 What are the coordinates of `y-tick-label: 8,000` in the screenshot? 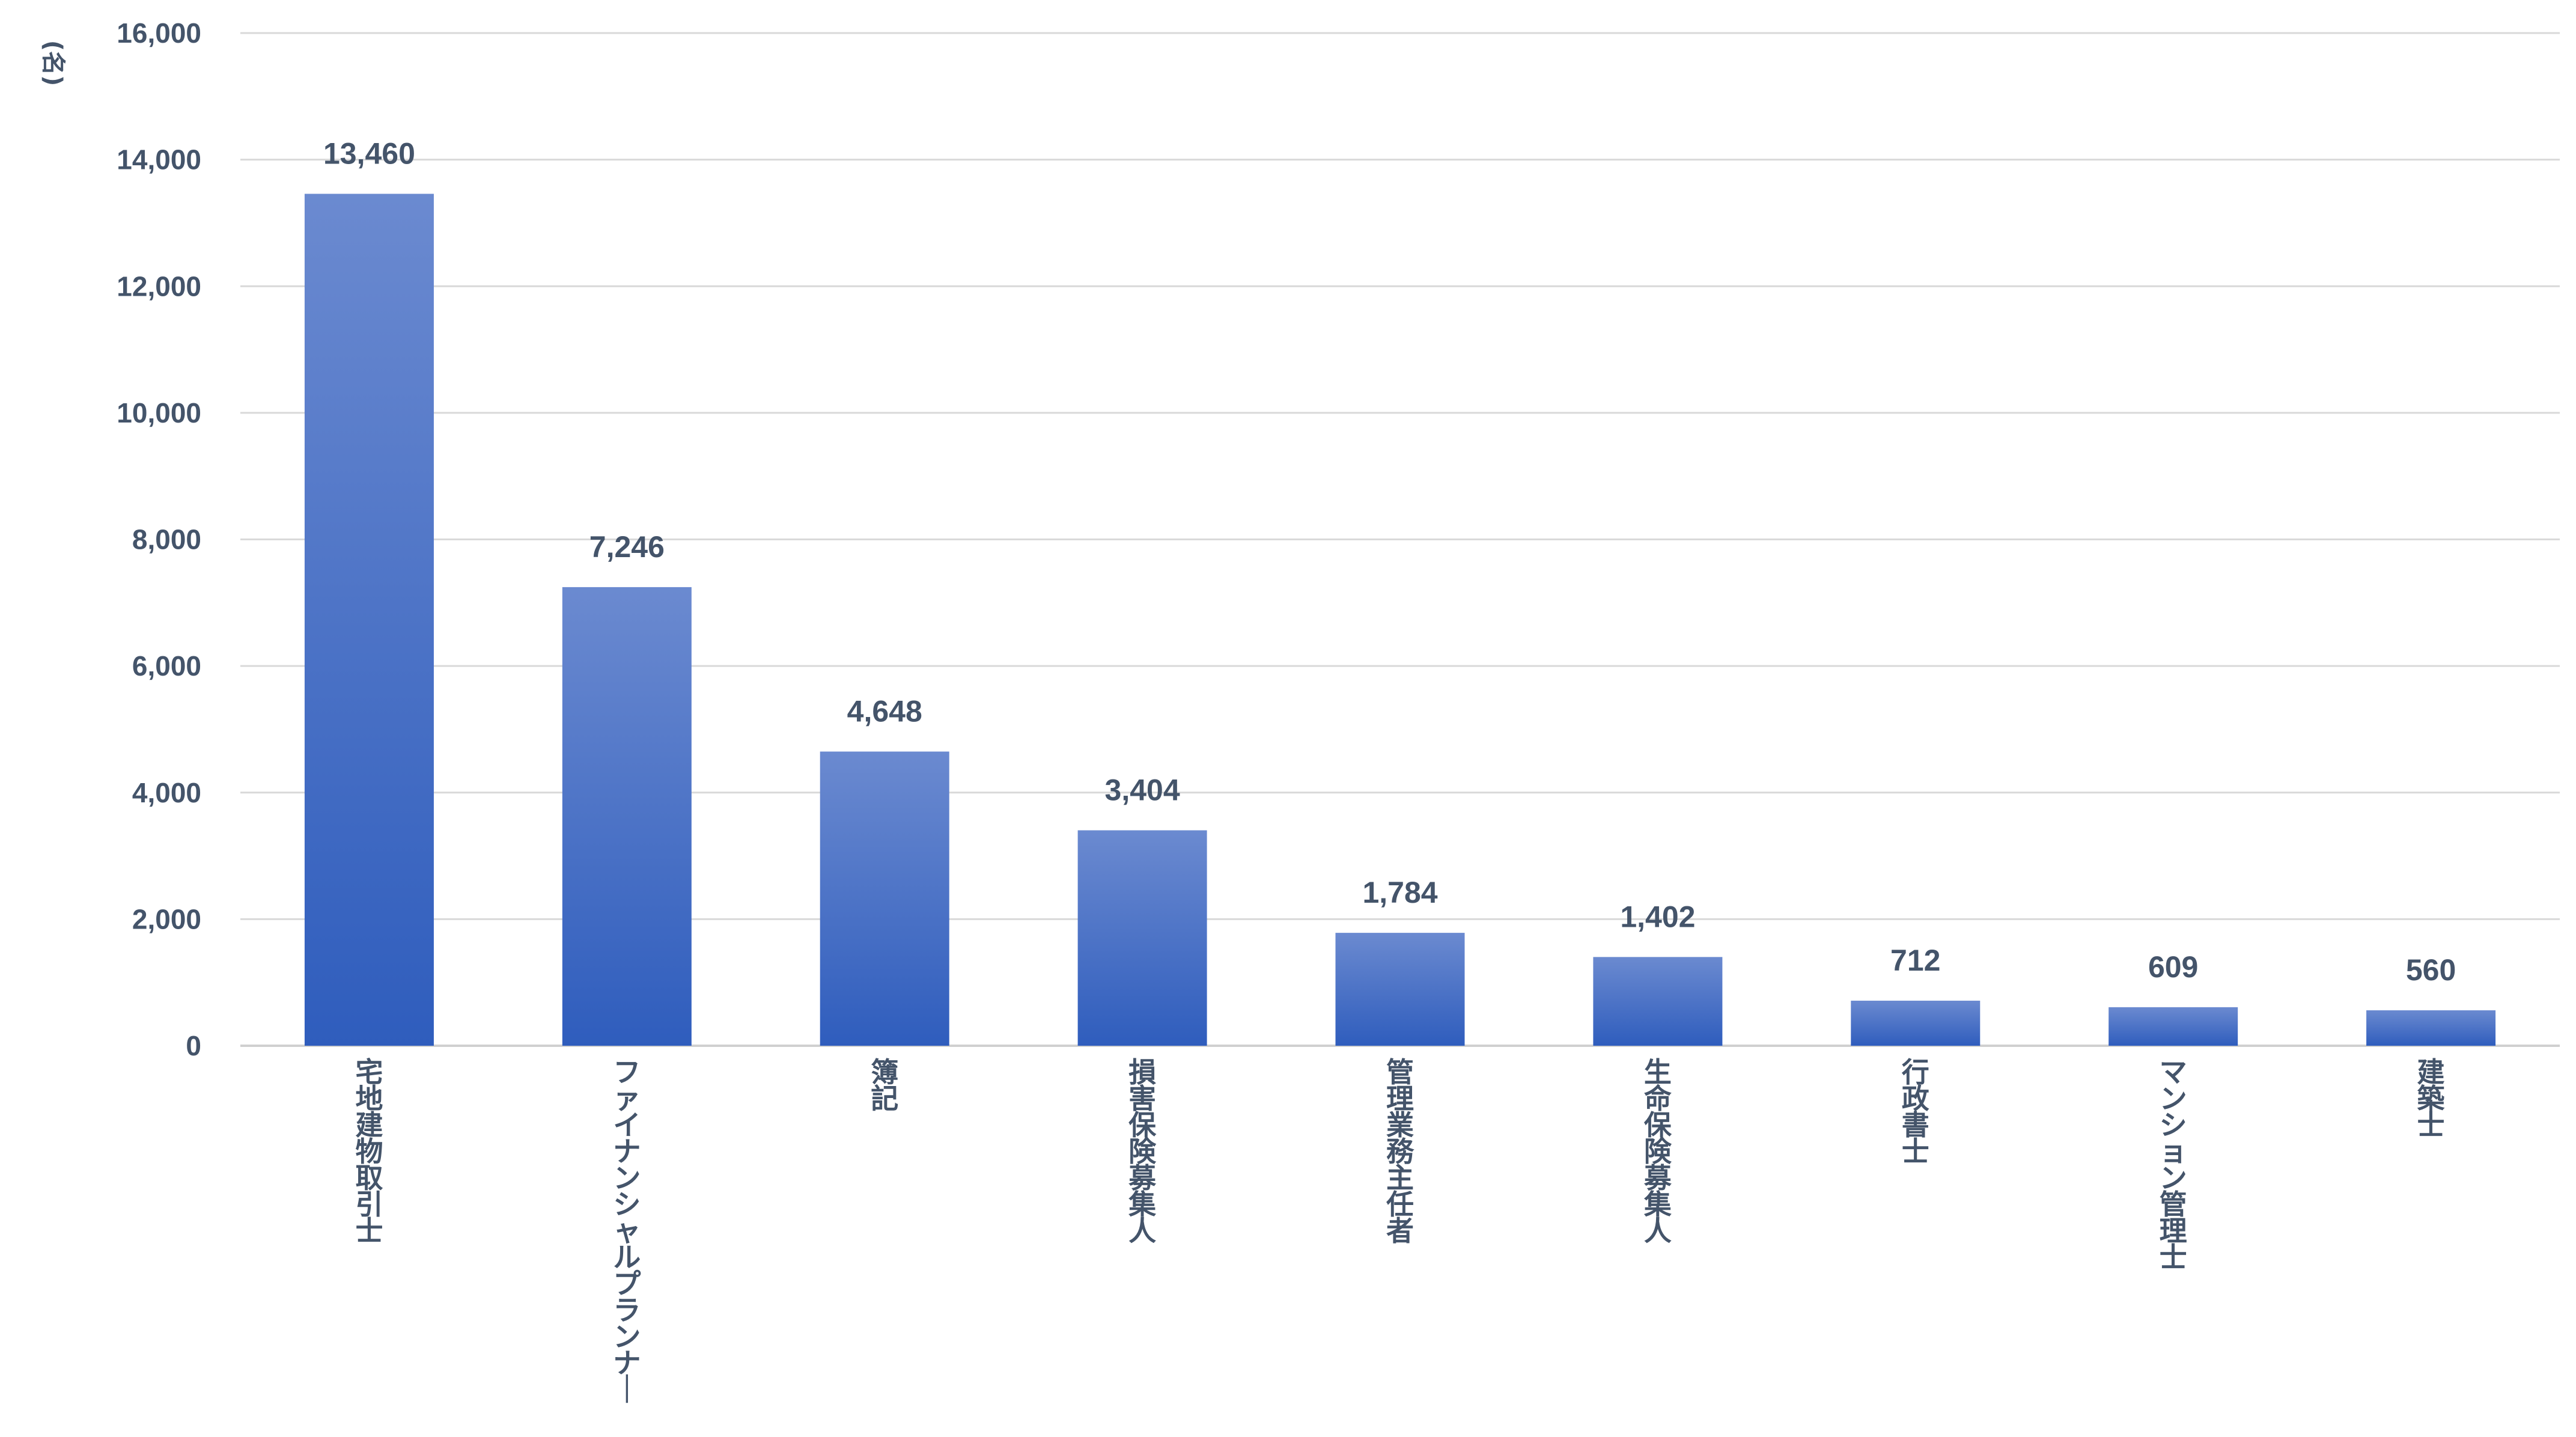 It's located at (166, 539).